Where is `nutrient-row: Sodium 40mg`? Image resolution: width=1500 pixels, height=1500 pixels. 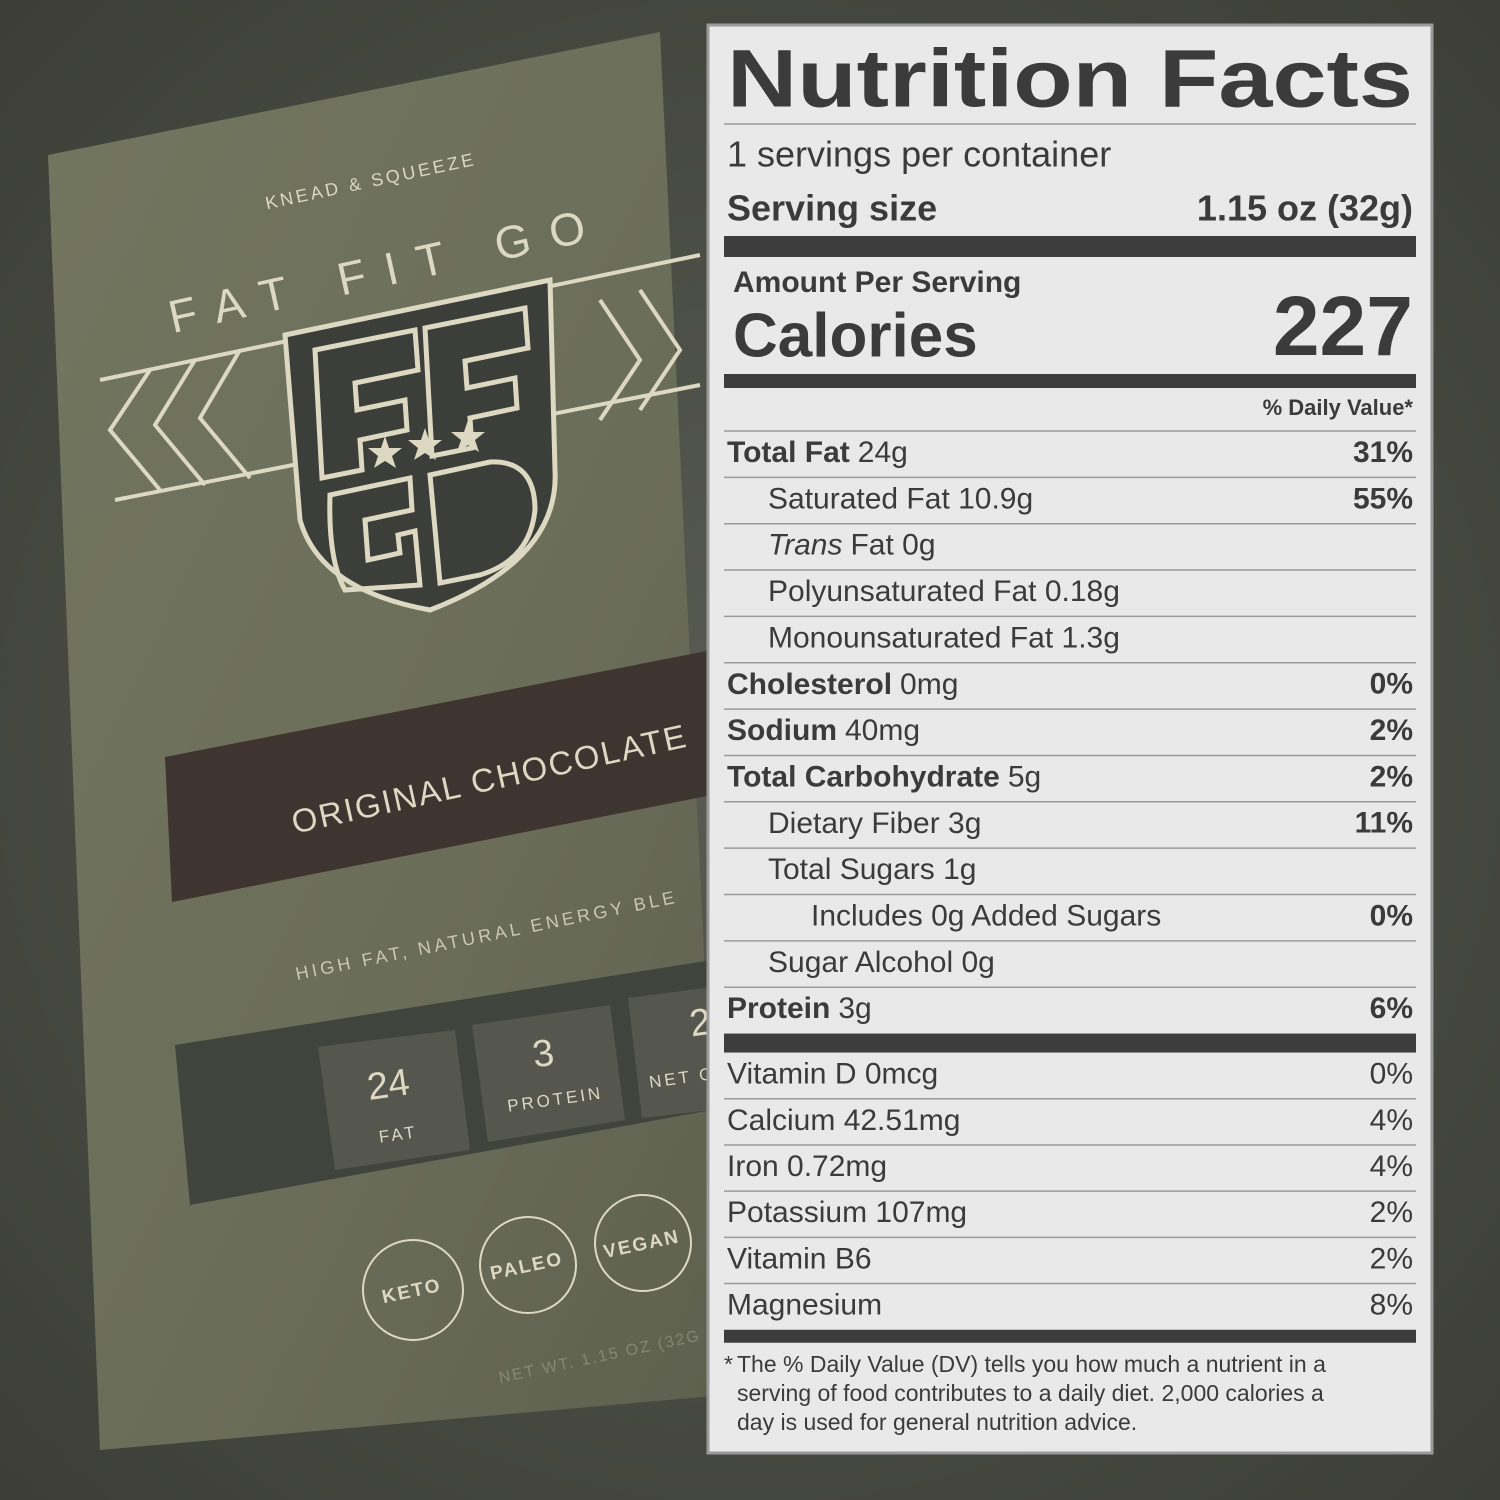 nutrient-row: Sodium 40mg is located at coordinates (823, 730).